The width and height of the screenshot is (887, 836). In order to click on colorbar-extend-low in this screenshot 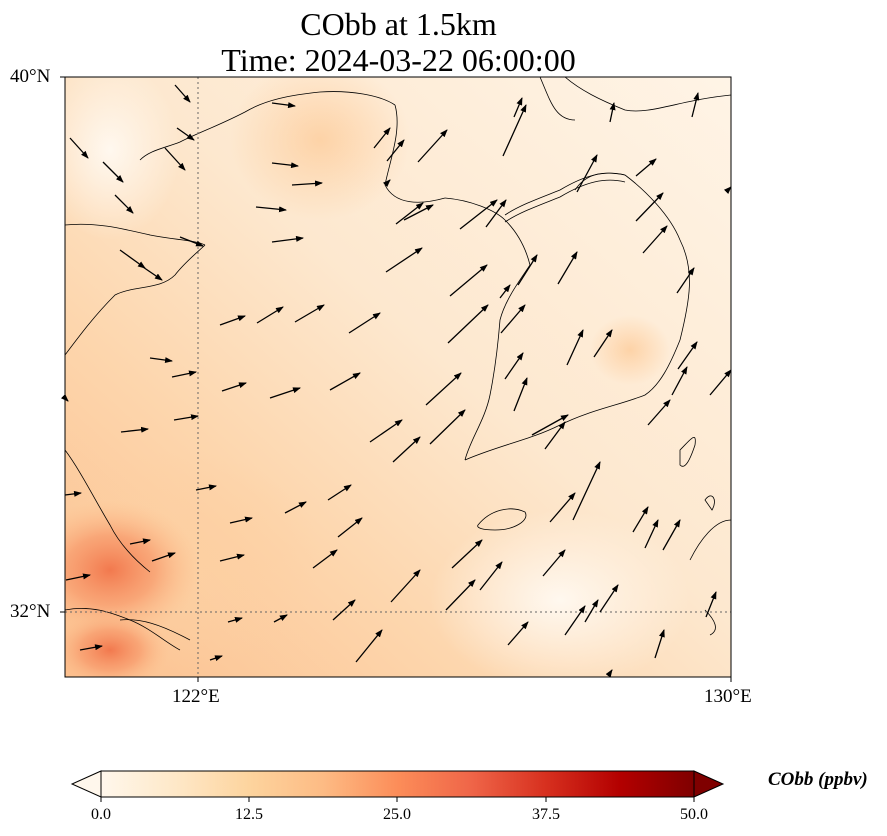, I will do `click(86, 784)`.